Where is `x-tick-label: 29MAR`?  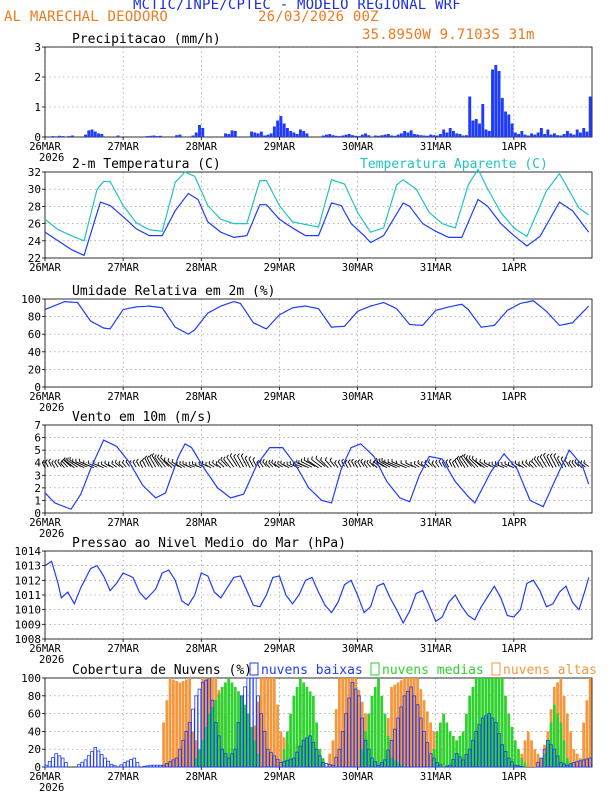
x-tick-label: 29MAR is located at coordinates (280, 147).